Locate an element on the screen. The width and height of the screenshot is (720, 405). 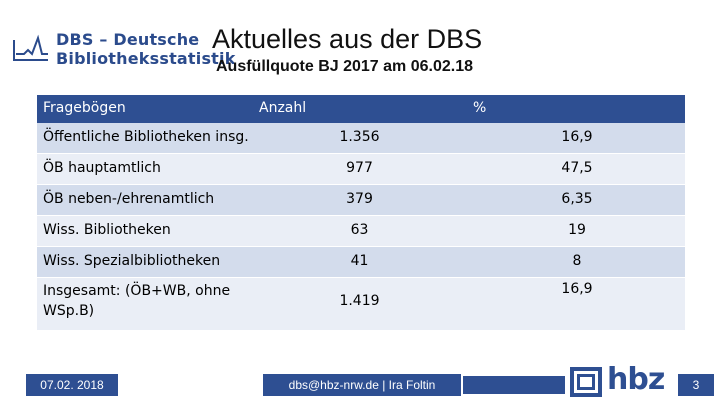
row-label: Öffentliche Bibliotheken insg. is located at coordinates (146, 137).